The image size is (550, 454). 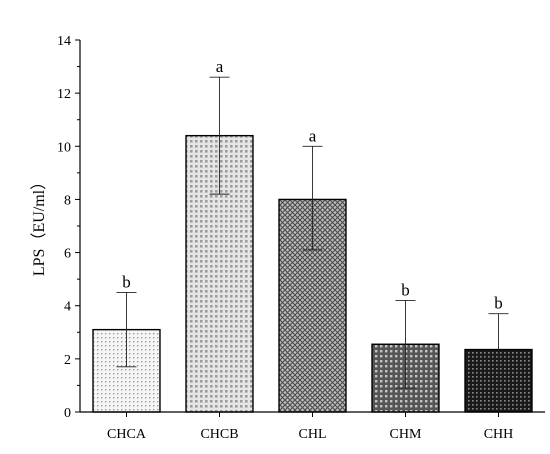 I want to click on significance-label-chh: b, so click(x=498, y=303).